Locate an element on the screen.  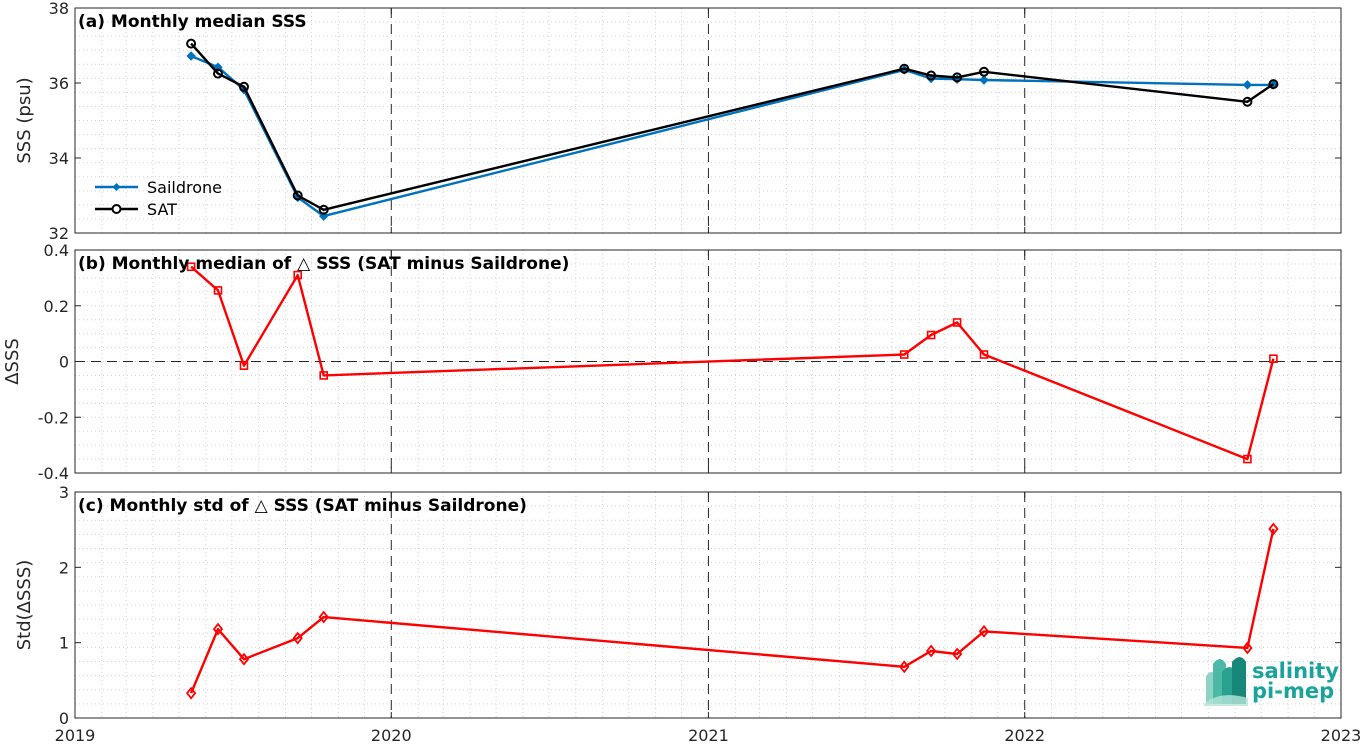
y-tick-label: 32 is located at coordinates (59, 233).